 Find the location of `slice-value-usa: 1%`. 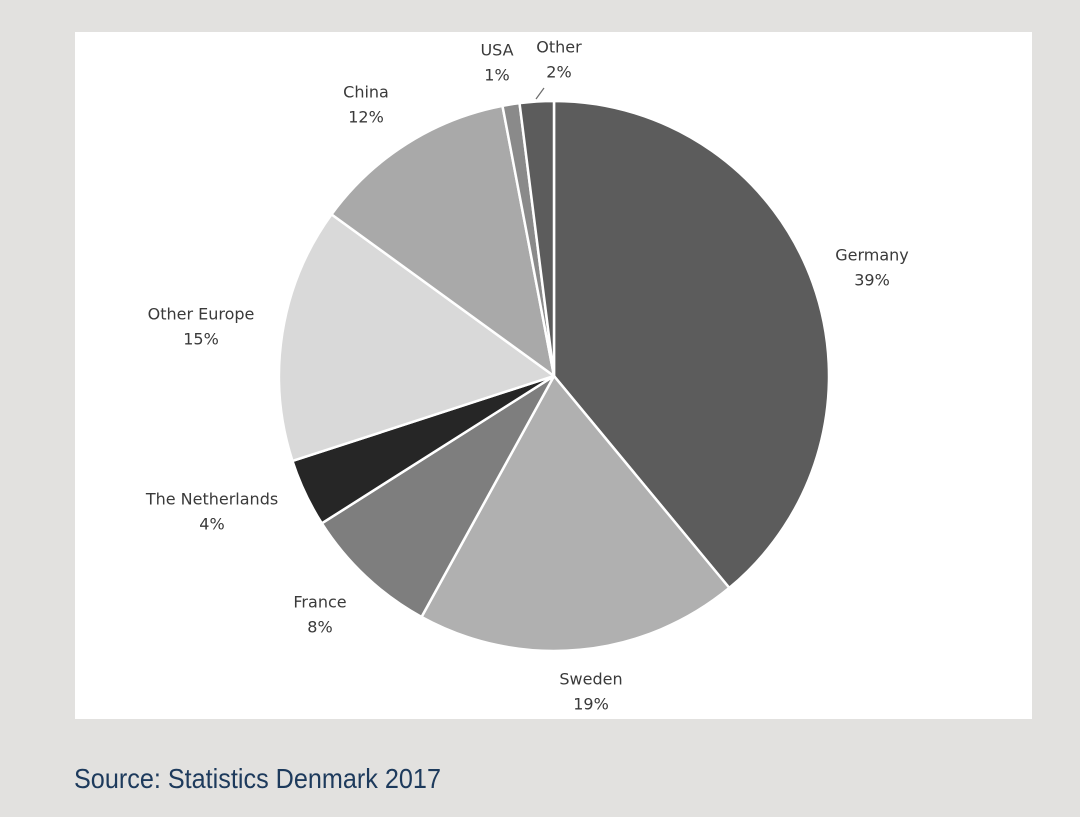

slice-value-usa: 1% is located at coordinates (496, 75).